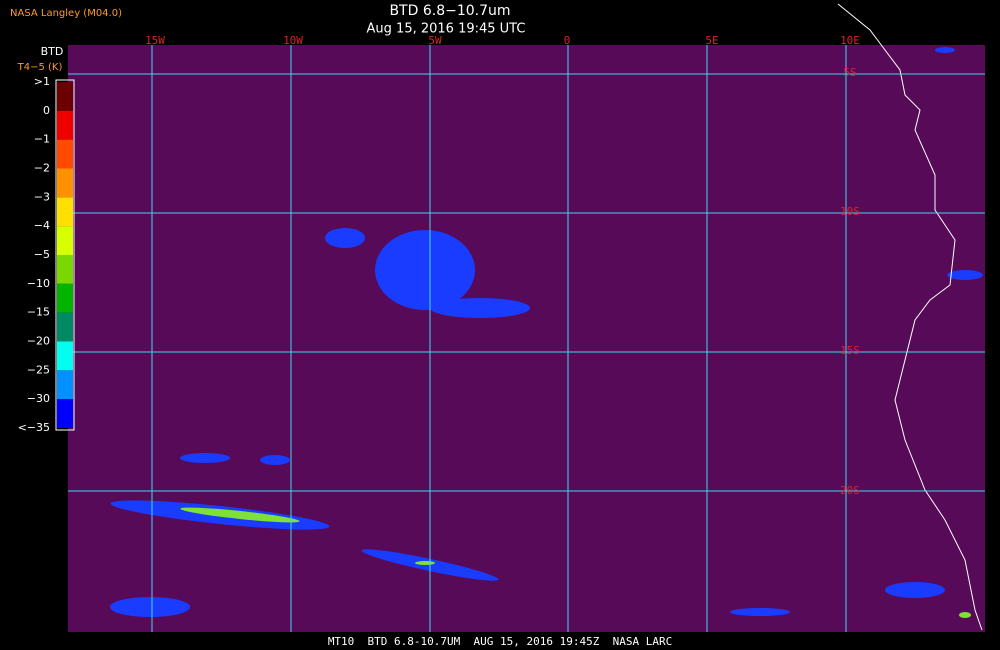 The width and height of the screenshot is (1000, 650). I want to click on colorbar-title: BTD, so click(52, 51).